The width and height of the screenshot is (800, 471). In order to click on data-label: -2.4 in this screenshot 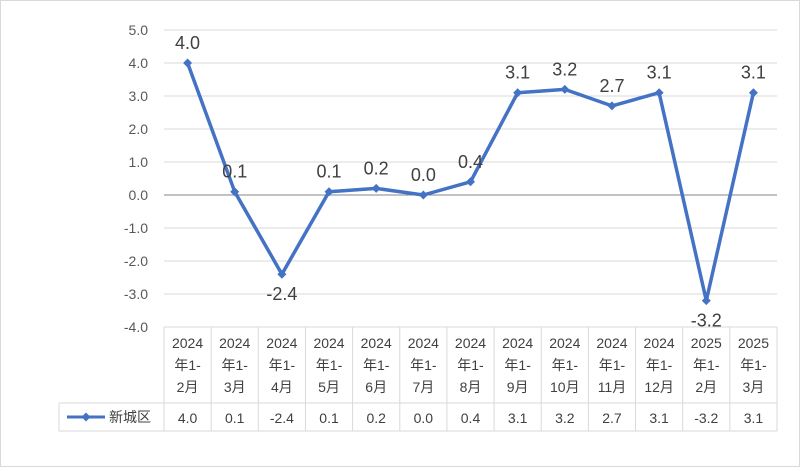, I will do `click(281, 294)`.